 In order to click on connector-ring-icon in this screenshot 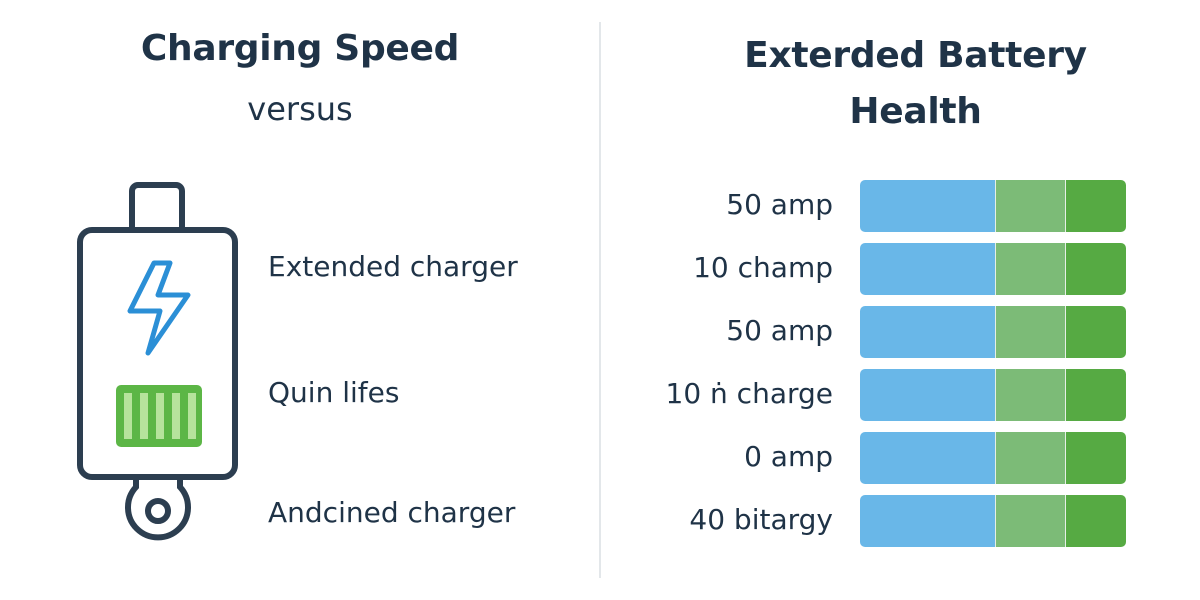, I will do `click(158, 510)`.